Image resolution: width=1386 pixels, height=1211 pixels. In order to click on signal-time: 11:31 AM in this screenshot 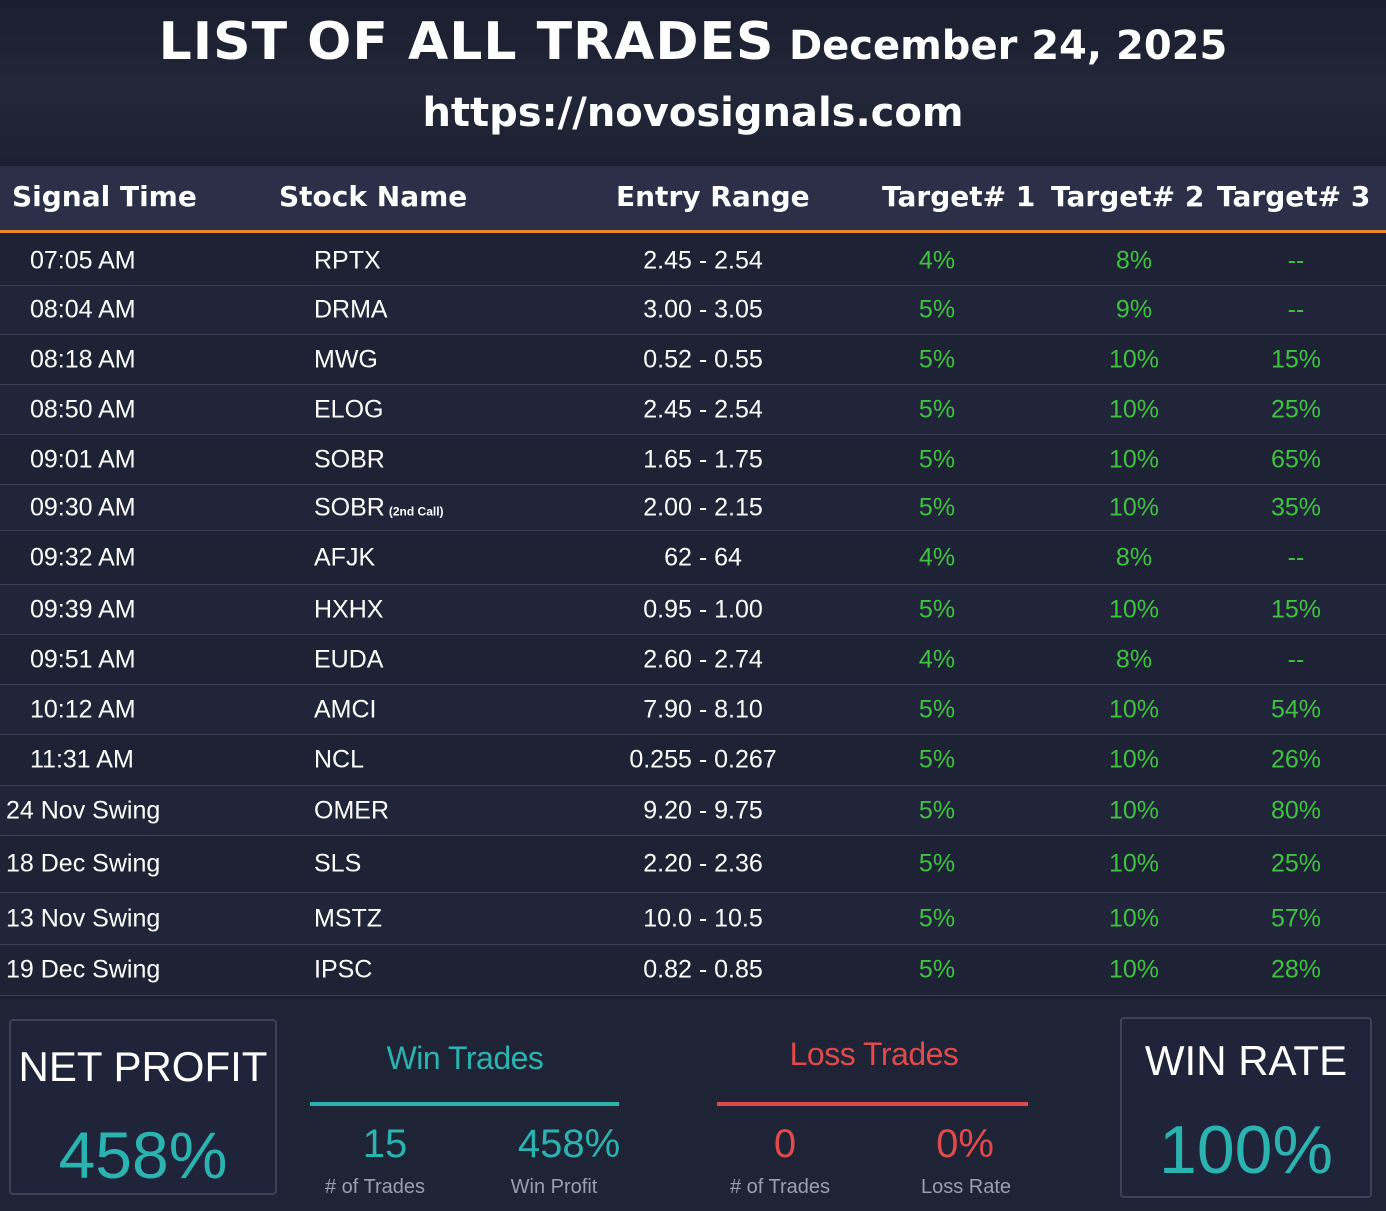, I will do `click(82, 759)`.